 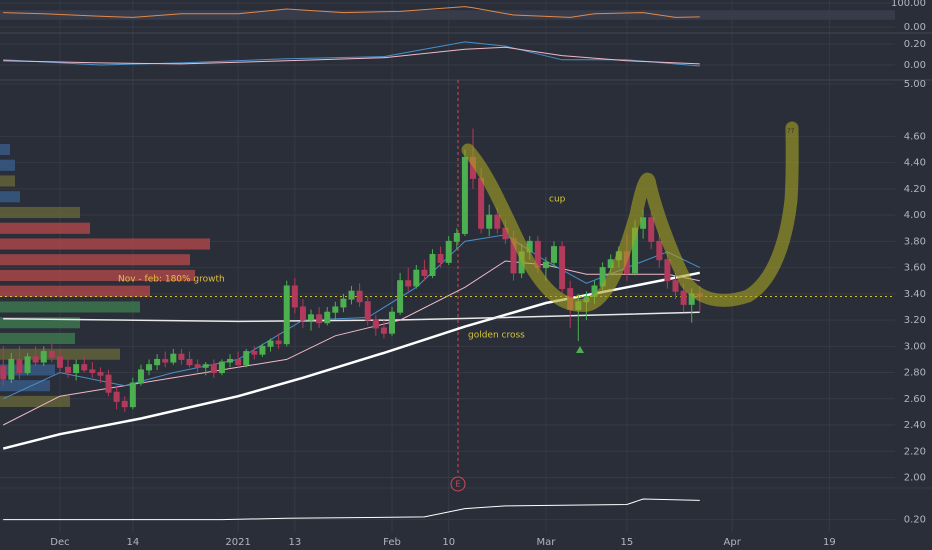 I want to click on x-tick-label: 13, so click(x=294, y=542).